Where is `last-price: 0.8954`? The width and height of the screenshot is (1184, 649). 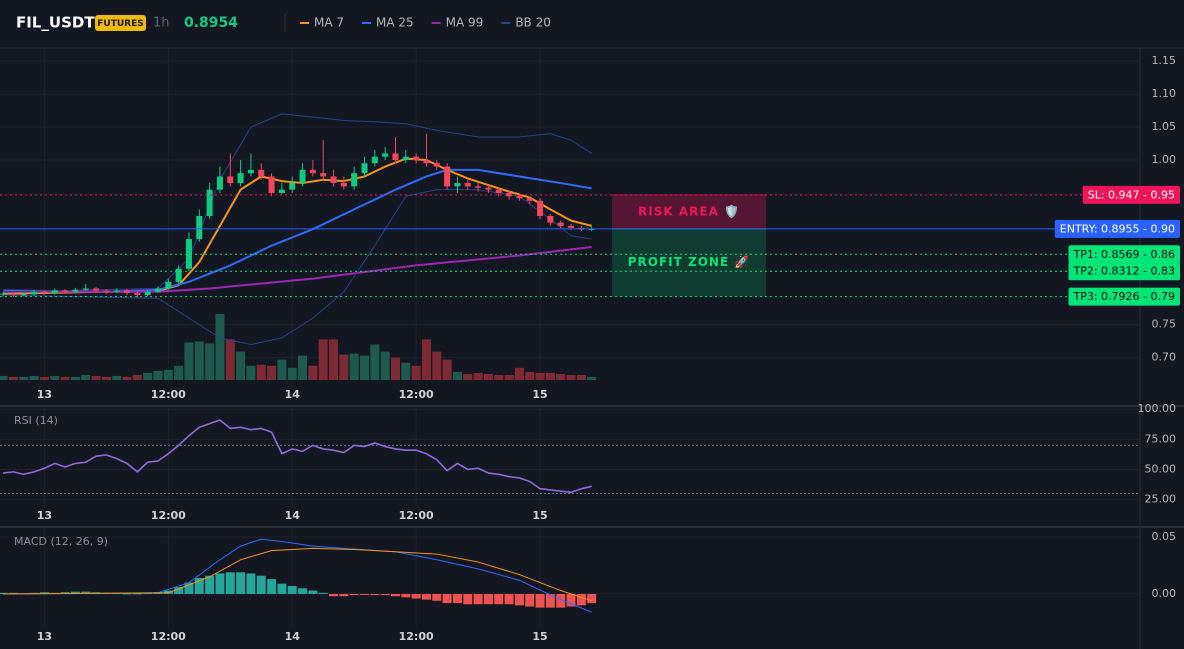
last-price: 0.8954 is located at coordinates (211, 23).